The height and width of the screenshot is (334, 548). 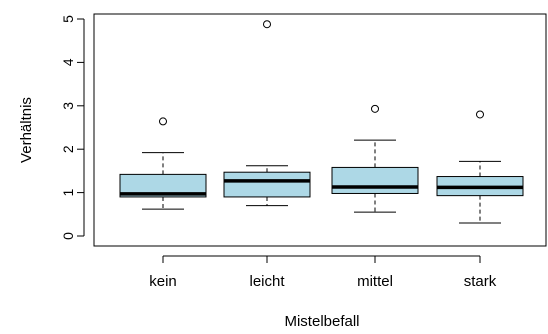 I want to click on x-axis-label: Mistelbefall, so click(x=321, y=321).